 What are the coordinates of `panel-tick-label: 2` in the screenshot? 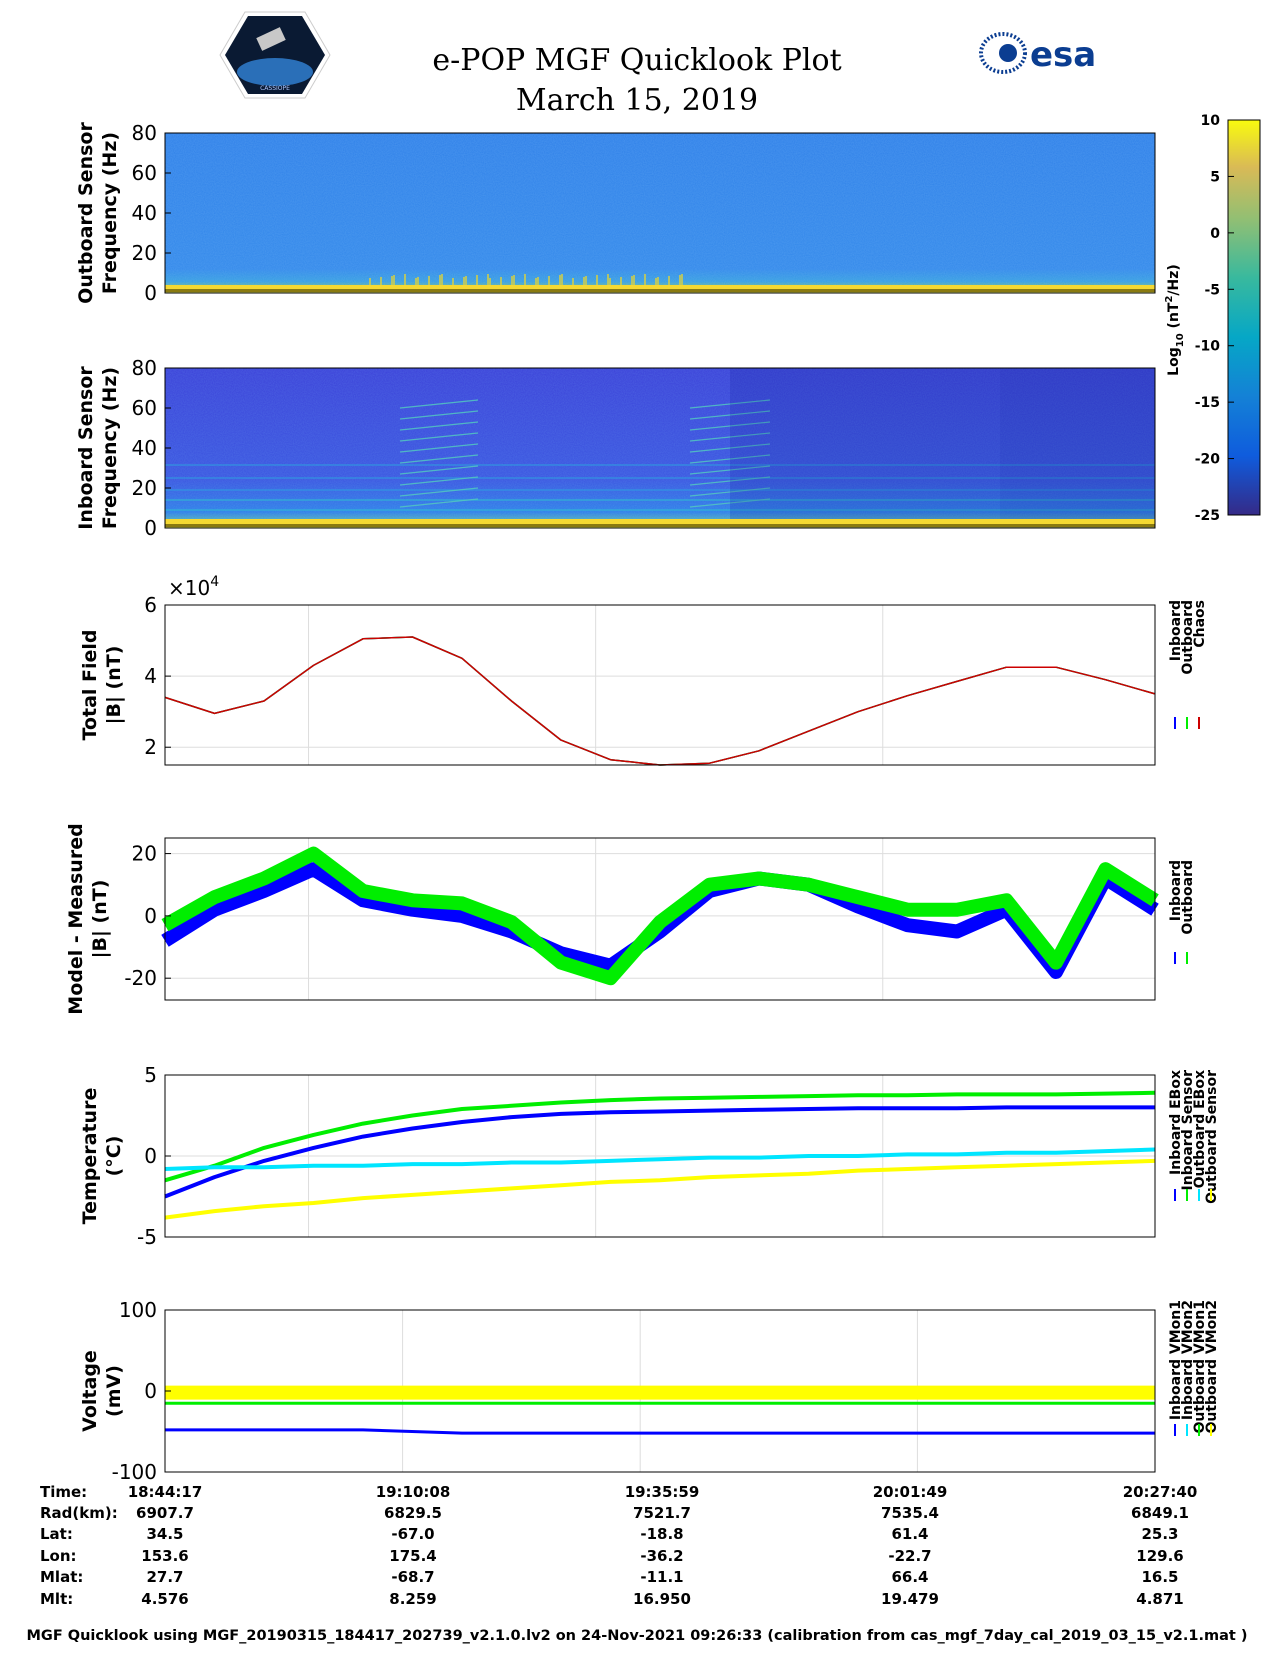 It's located at (150, 747).